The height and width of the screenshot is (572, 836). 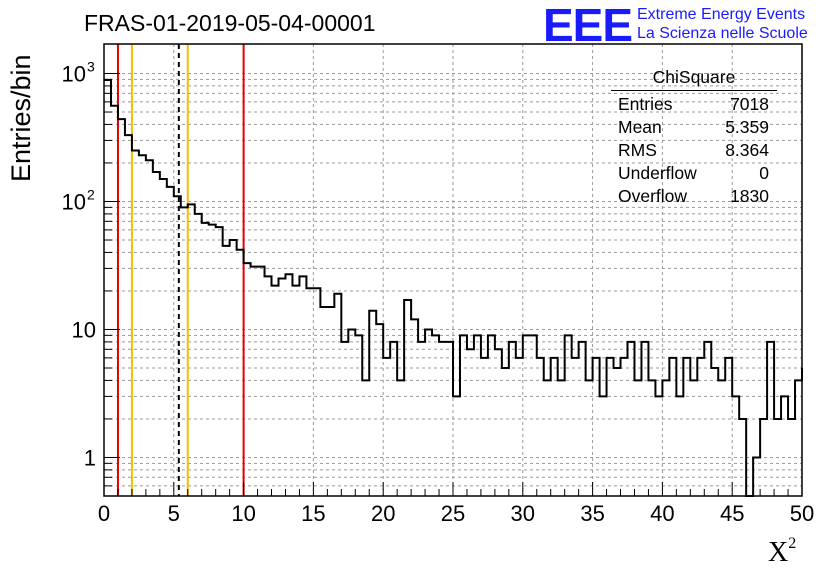 I want to click on x-tick-label: 10, so click(x=243, y=513).